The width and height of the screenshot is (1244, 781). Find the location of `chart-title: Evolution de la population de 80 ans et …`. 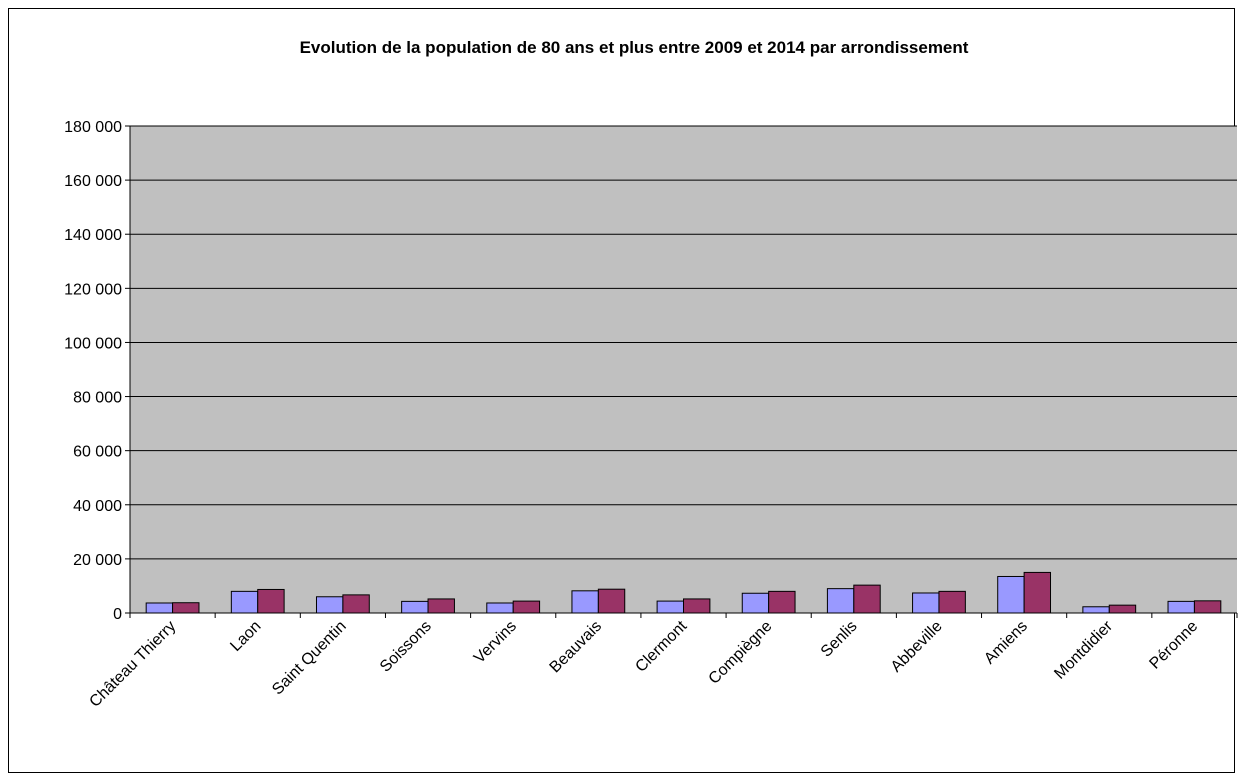

chart-title: Evolution de la population de 80 ans et … is located at coordinates (634, 47).